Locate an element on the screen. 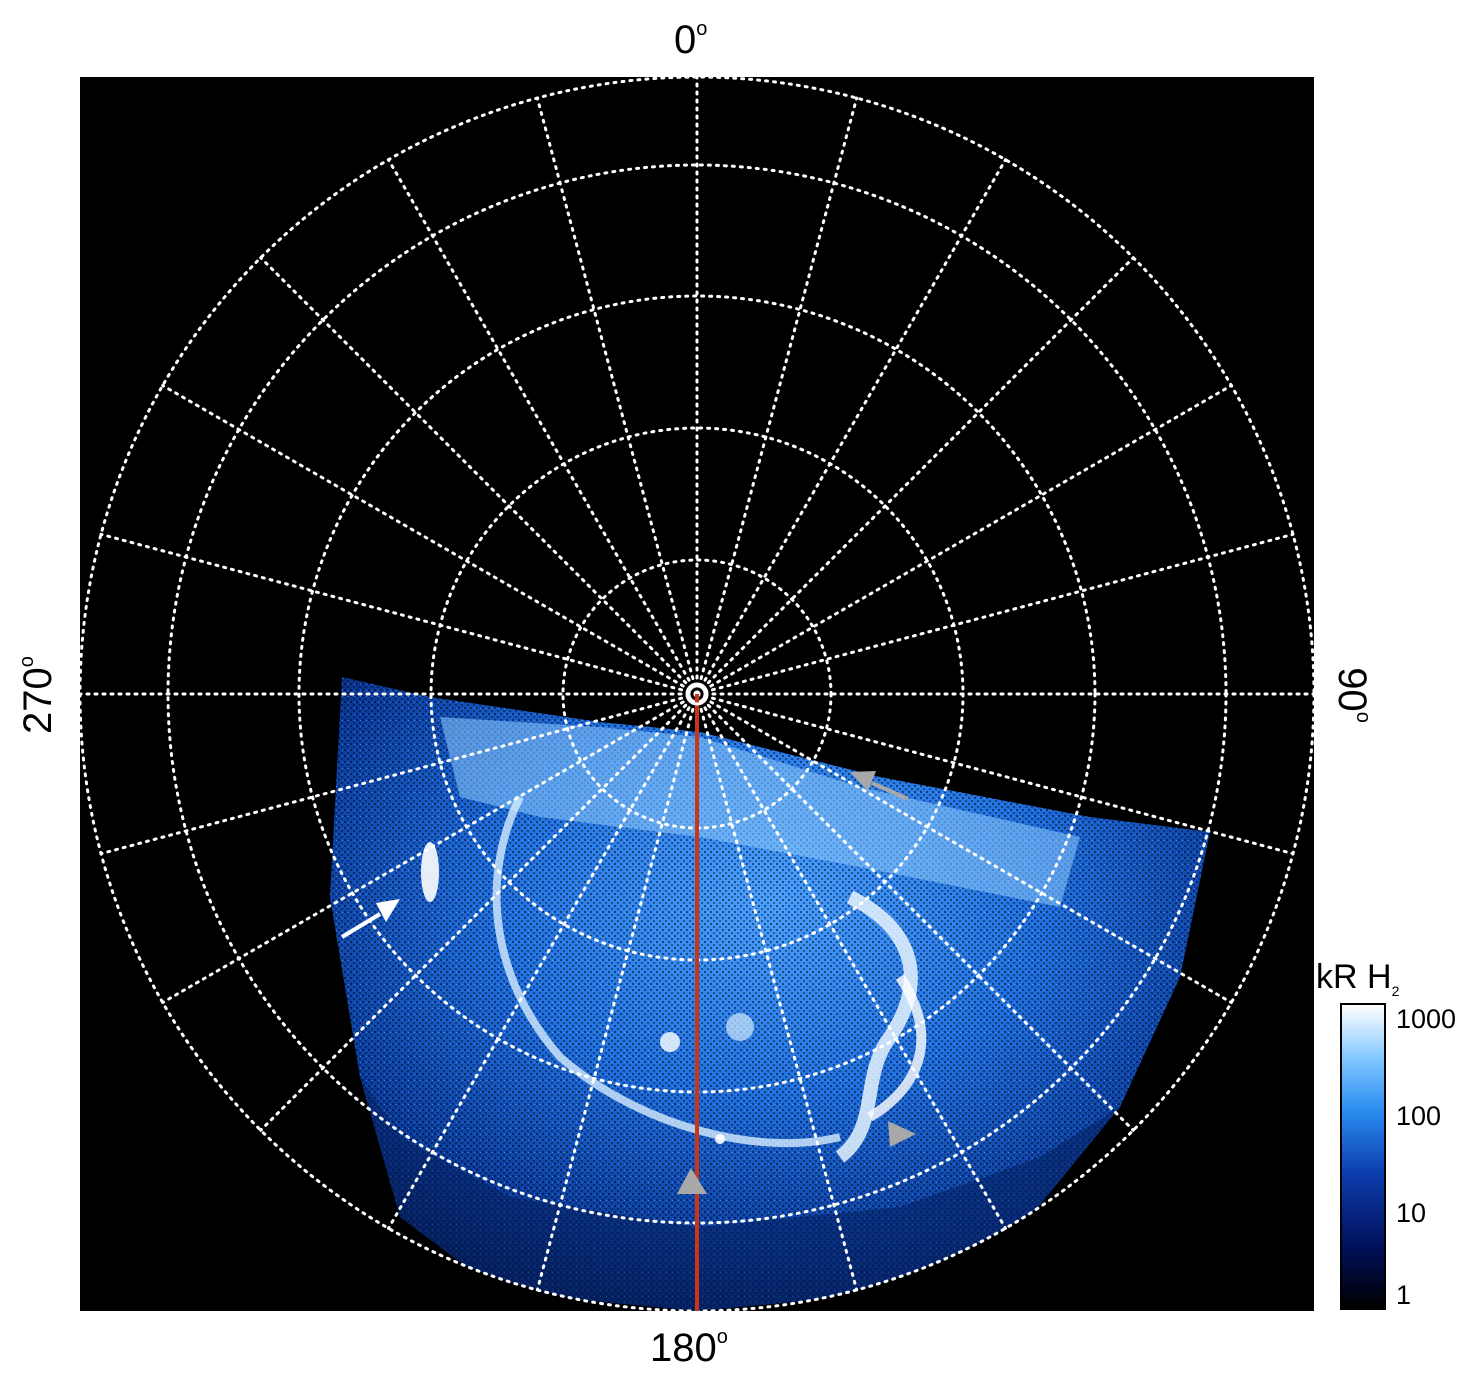  pole-marker-icon is located at coordinates (697, 694).